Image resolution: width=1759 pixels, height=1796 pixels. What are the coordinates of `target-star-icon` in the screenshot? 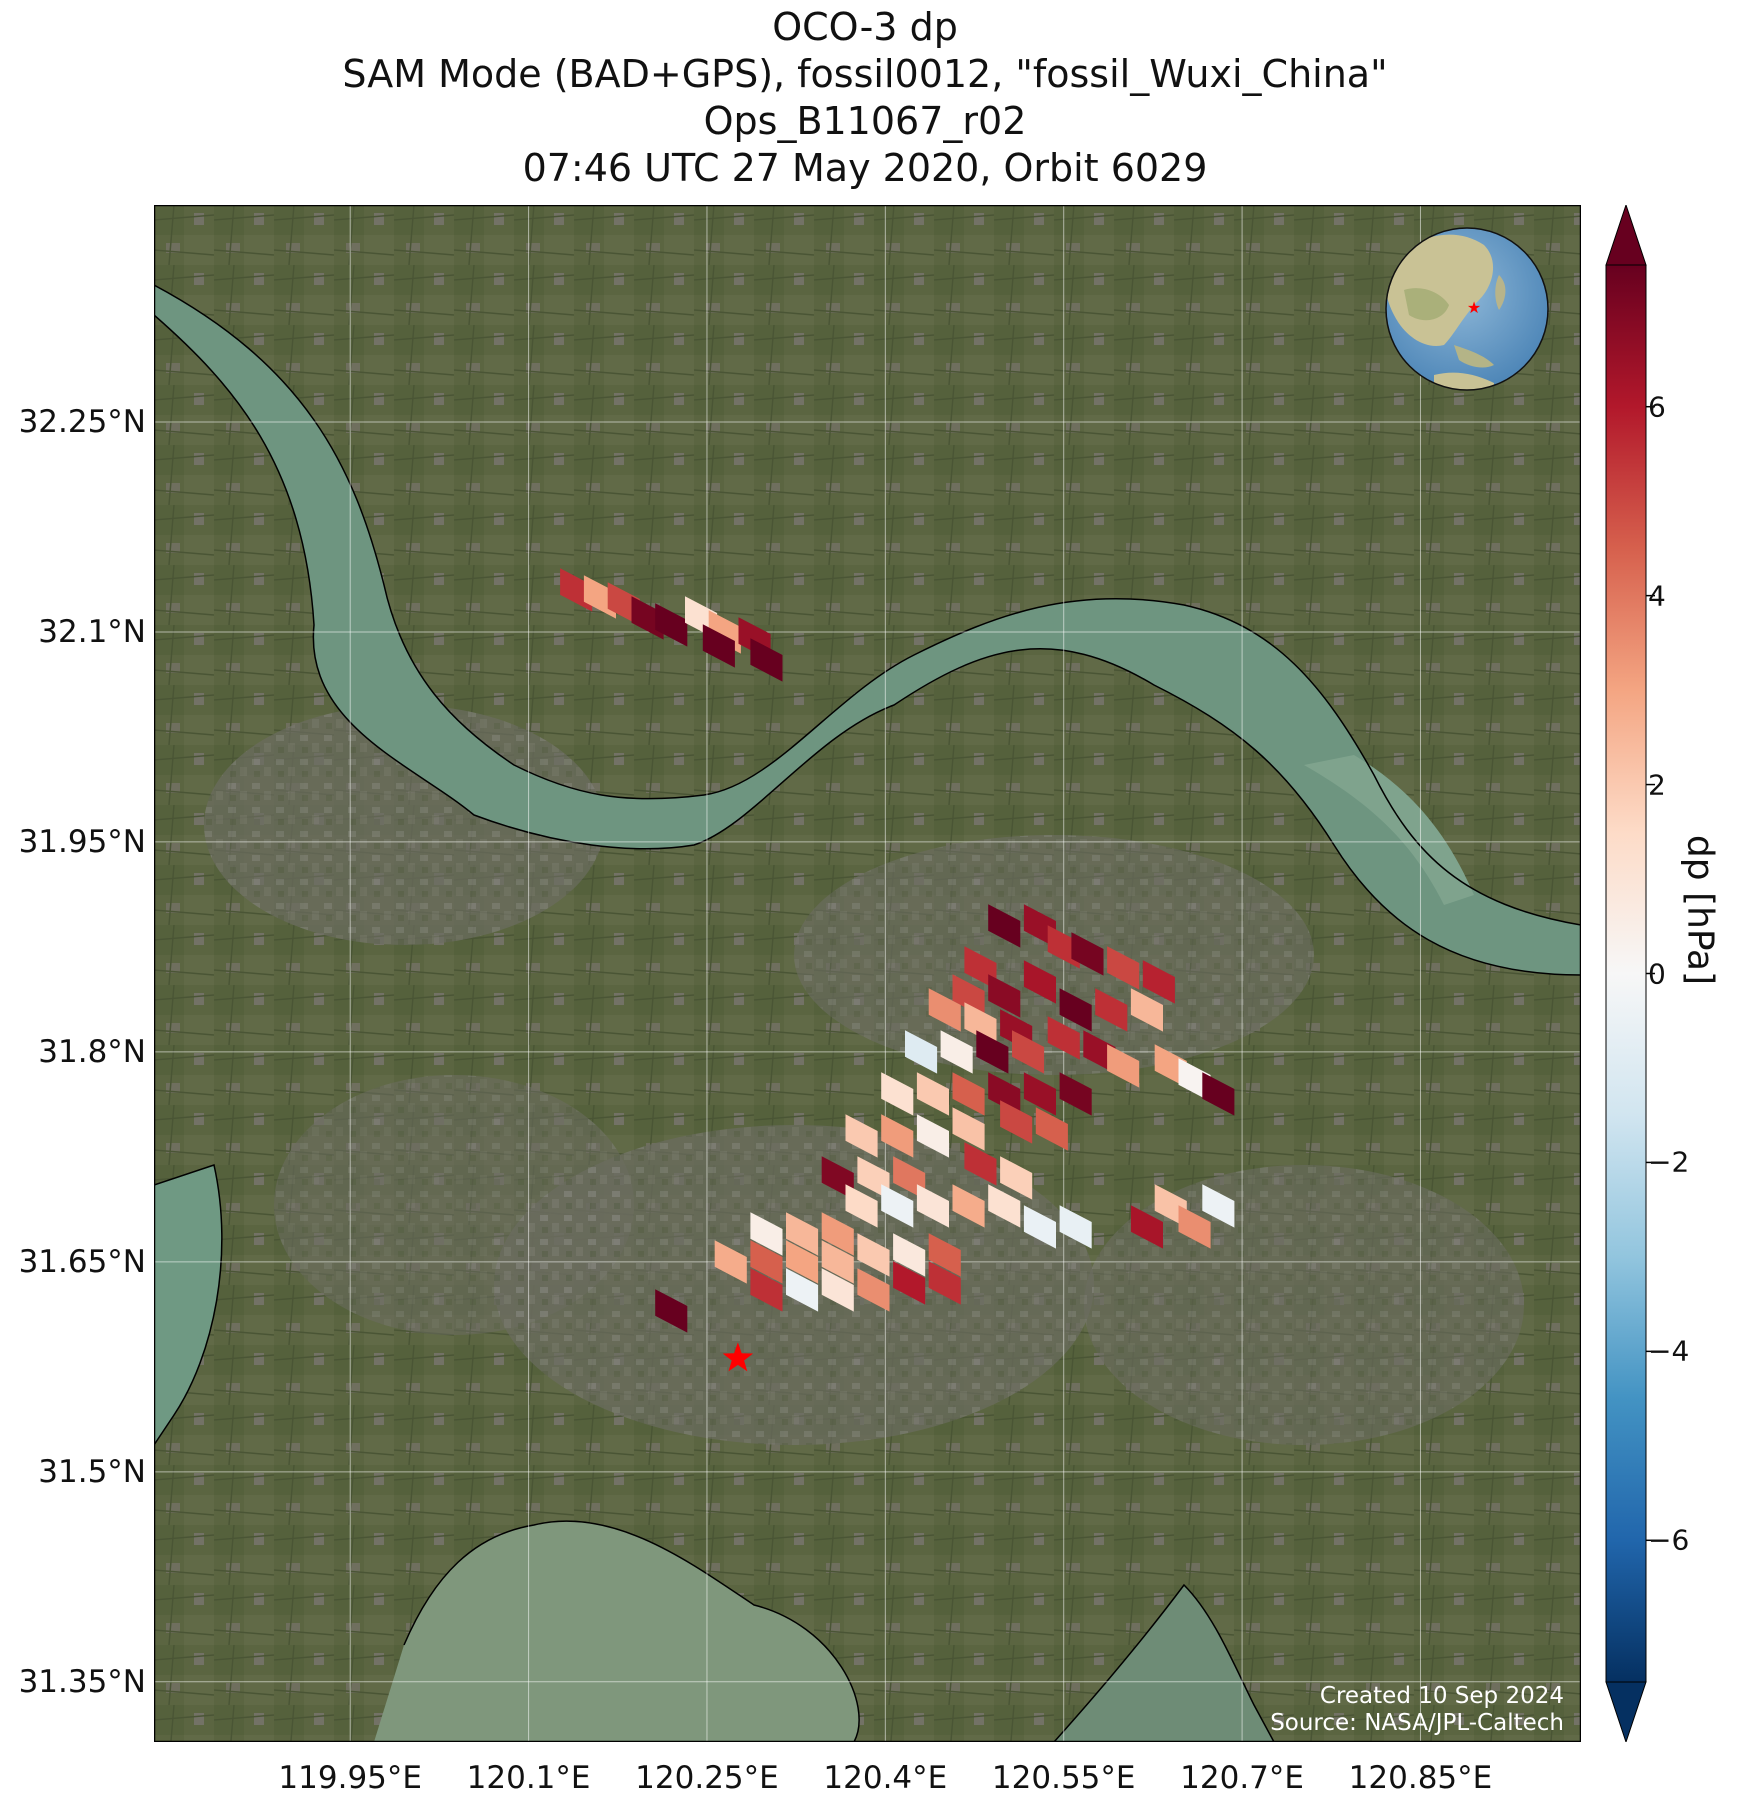 It's located at (738, 1357).